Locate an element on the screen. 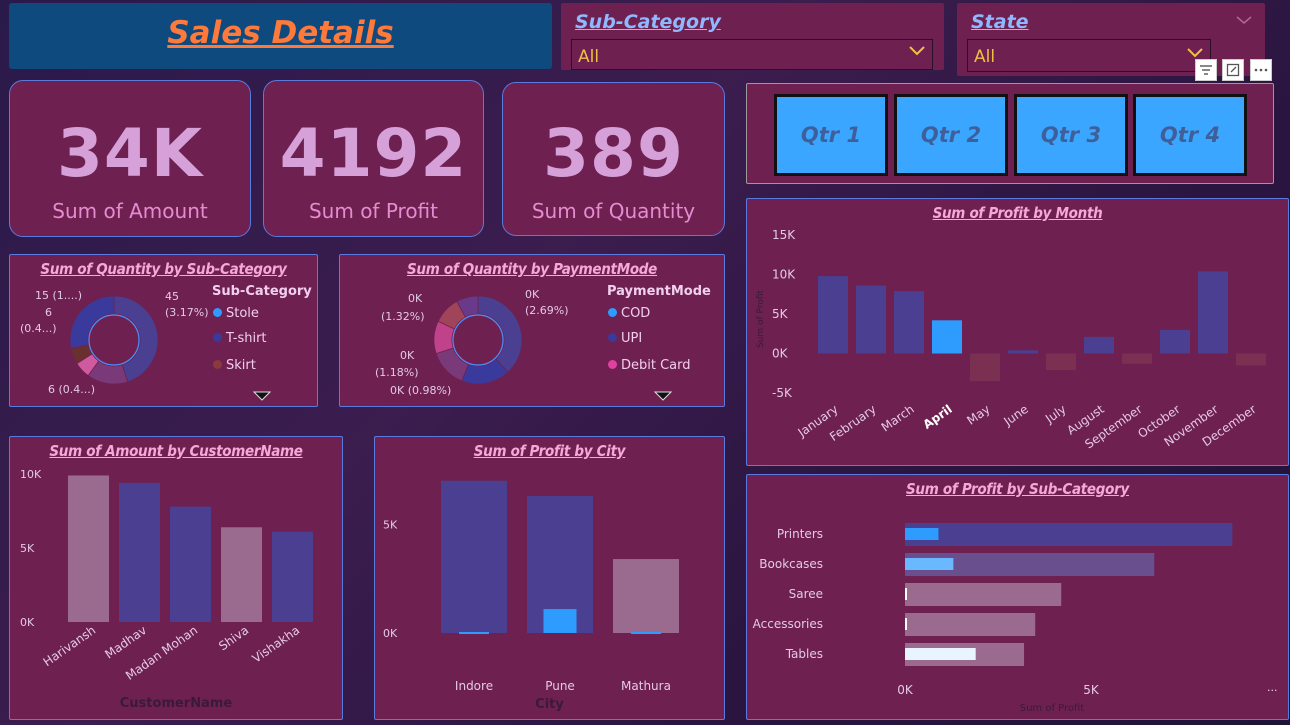 This screenshot has height=725, width=1290. y-tick-label: Printers is located at coordinates (800, 534).